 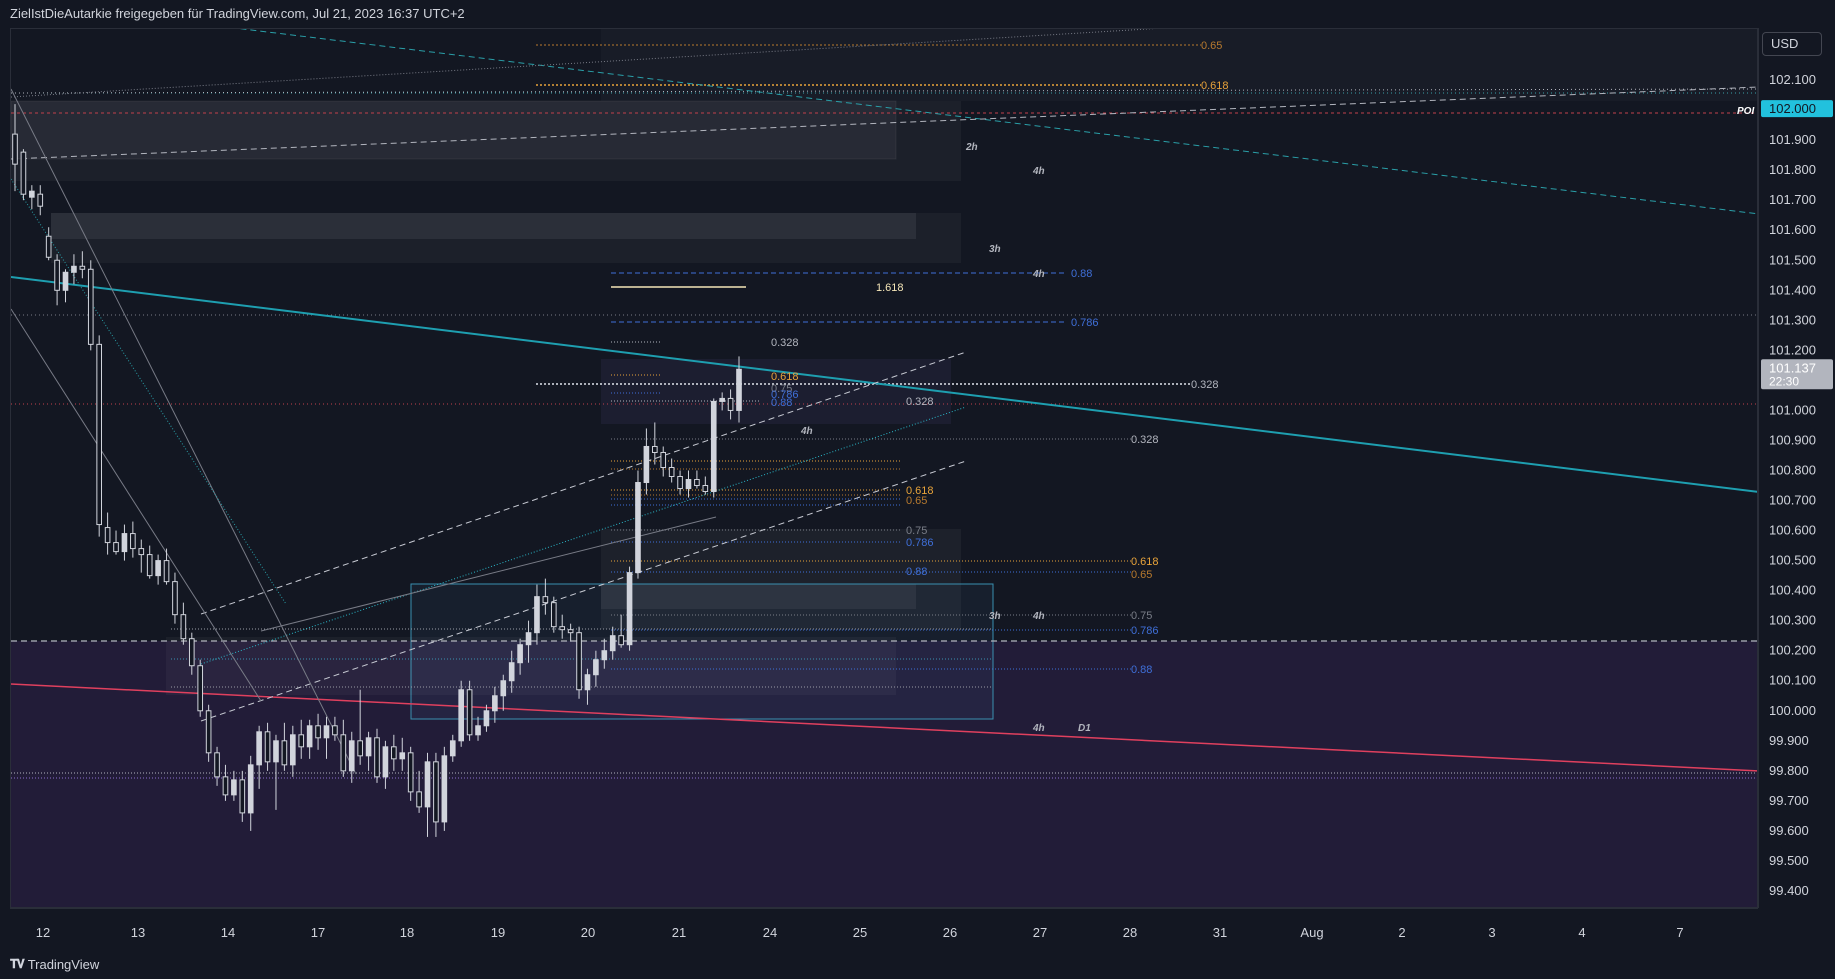 What do you see at coordinates (1040, 932) in the screenshot?
I see `time-tick-label: 27` at bounding box center [1040, 932].